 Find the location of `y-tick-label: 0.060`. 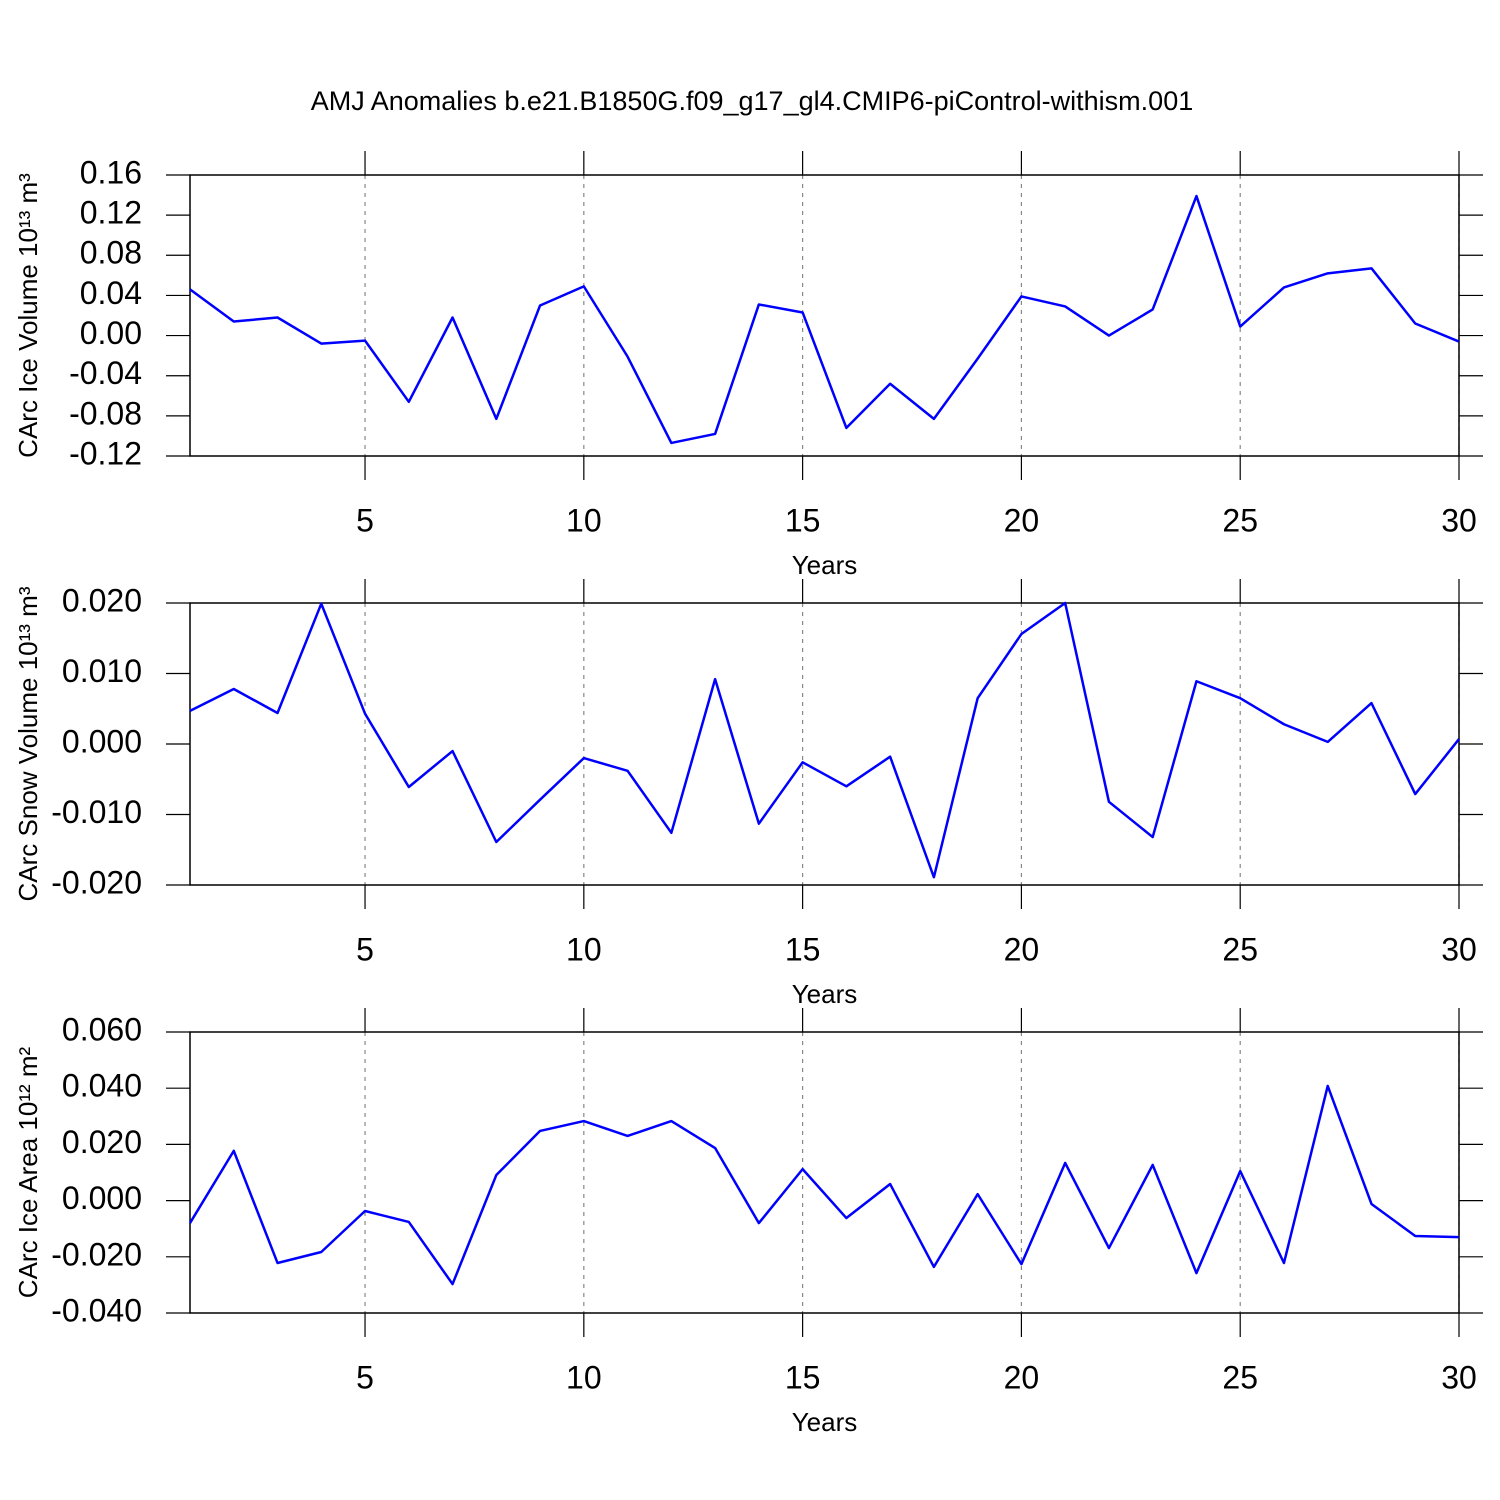

y-tick-label: 0.060 is located at coordinates (102, 1029).